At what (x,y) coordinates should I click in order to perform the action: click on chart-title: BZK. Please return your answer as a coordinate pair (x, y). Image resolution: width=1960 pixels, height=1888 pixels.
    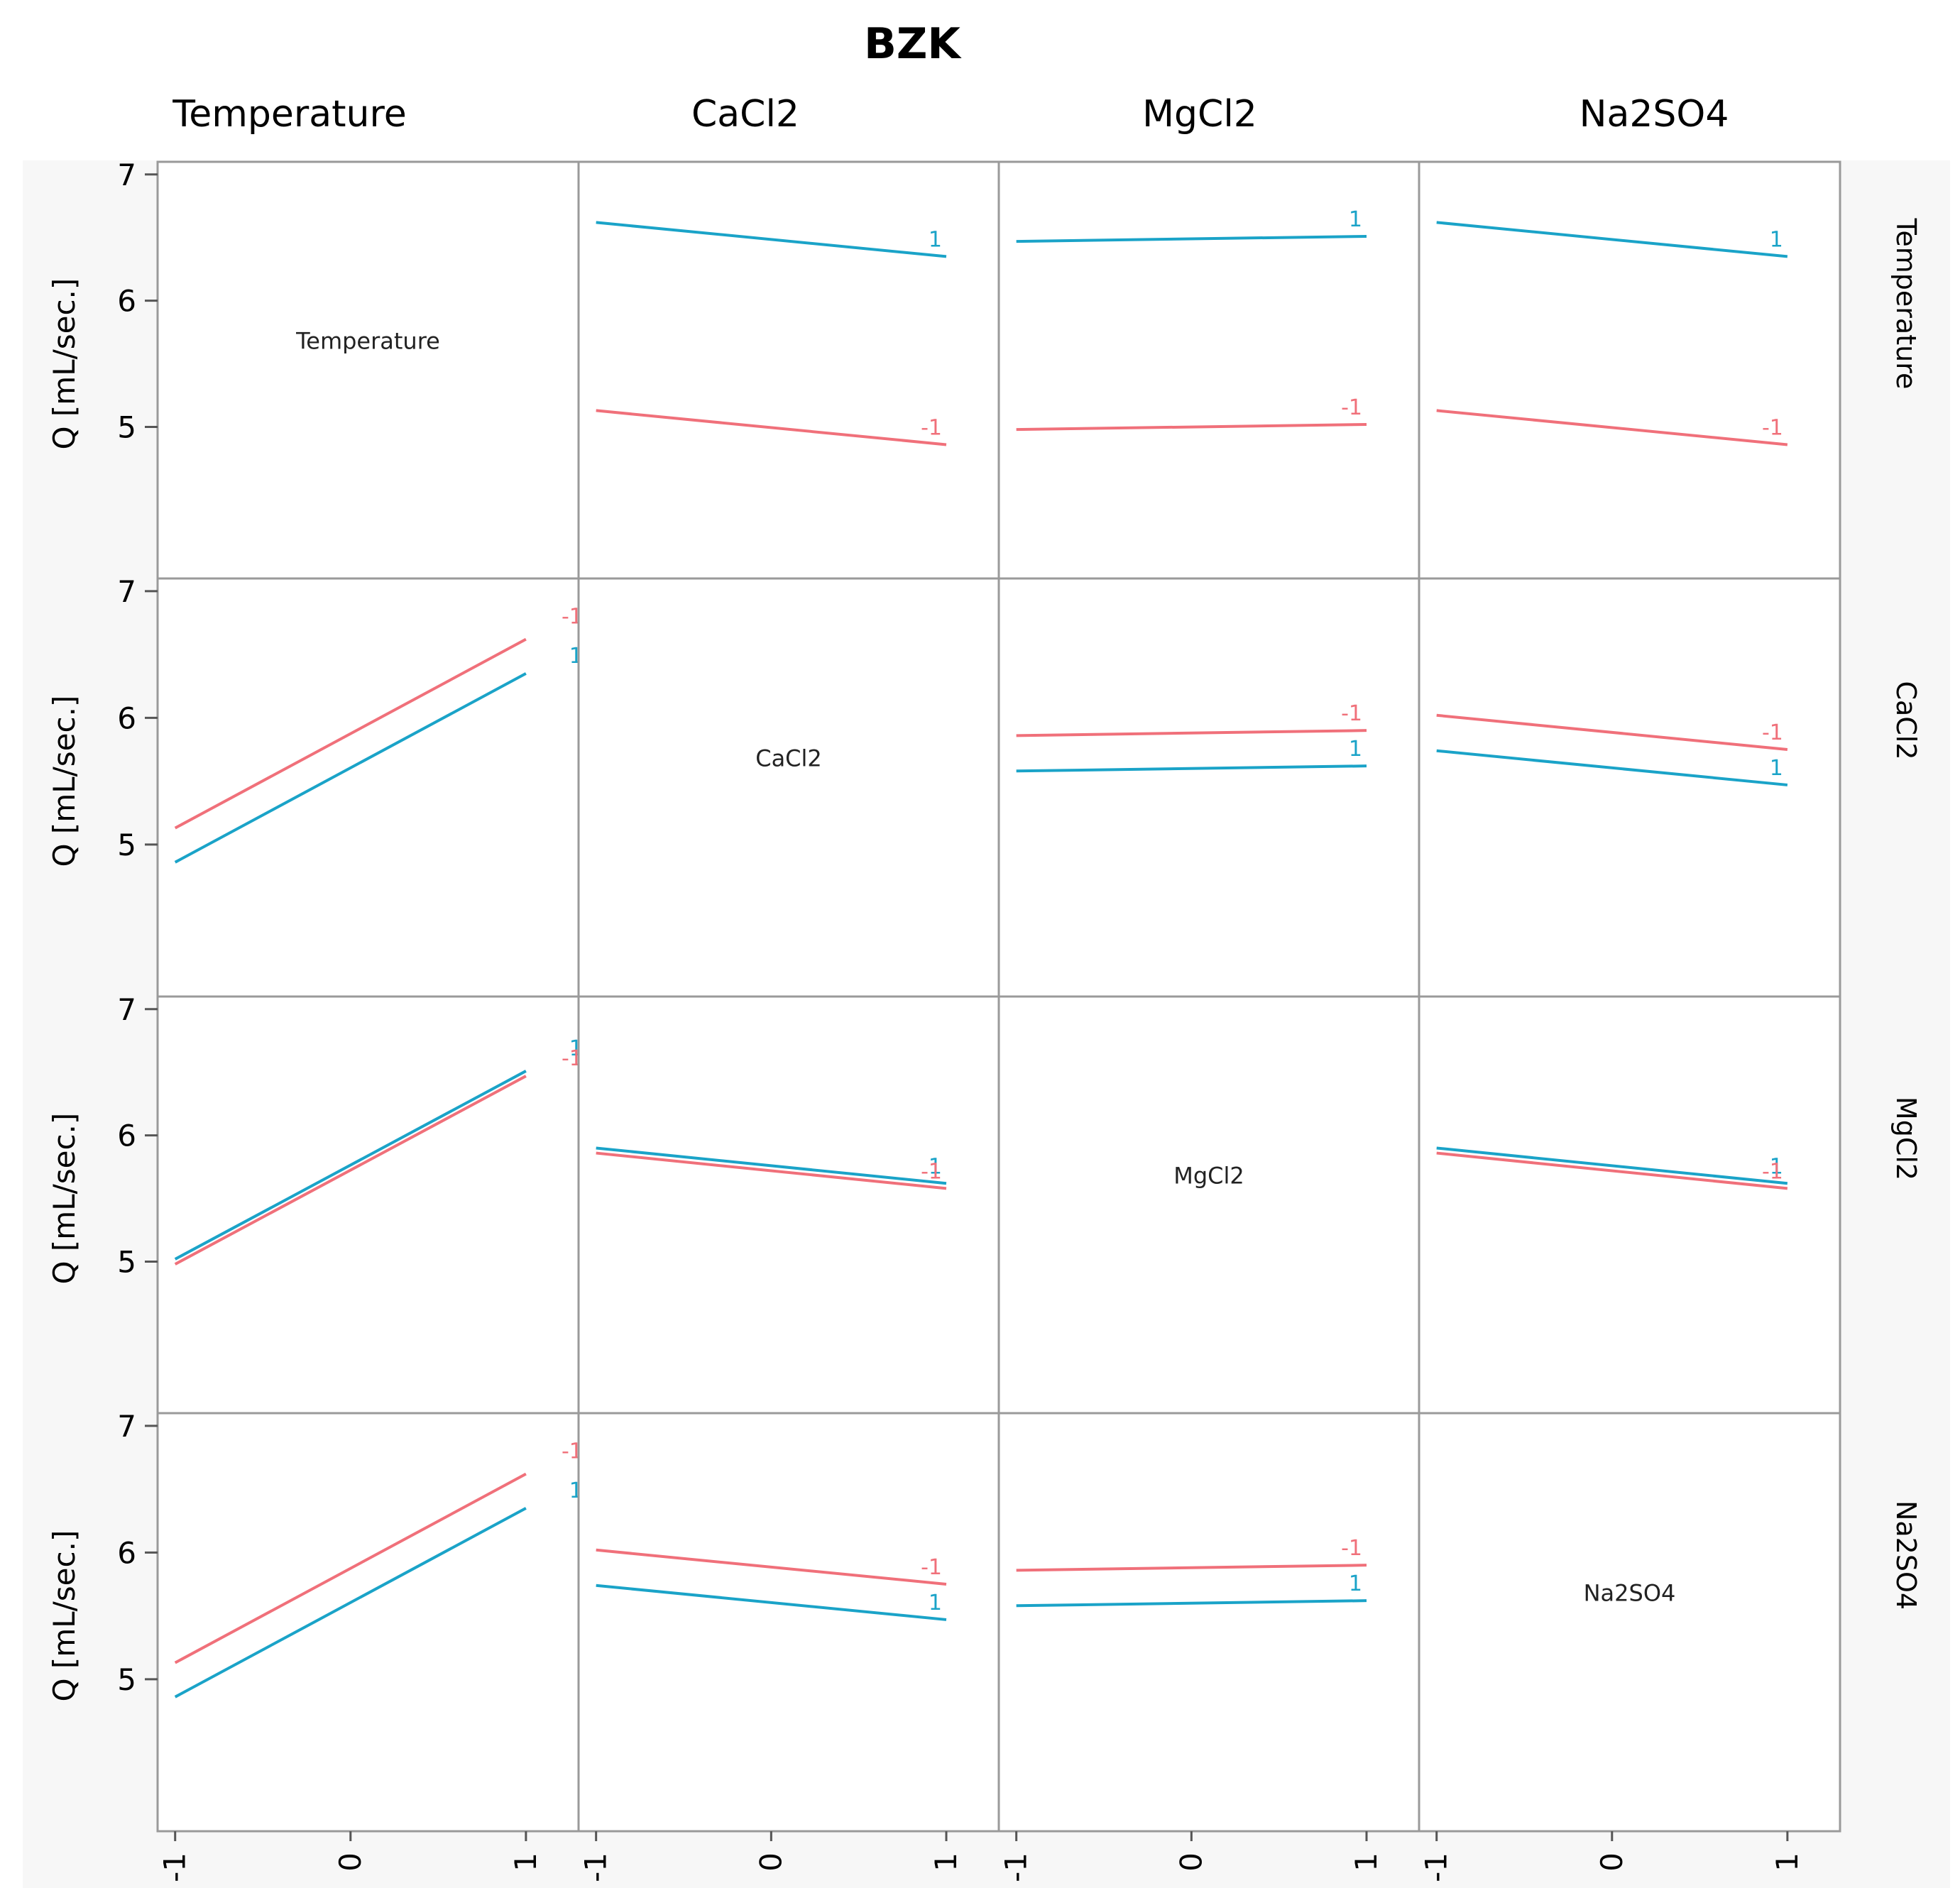
    Looking at the image, I should click on (913, 44).